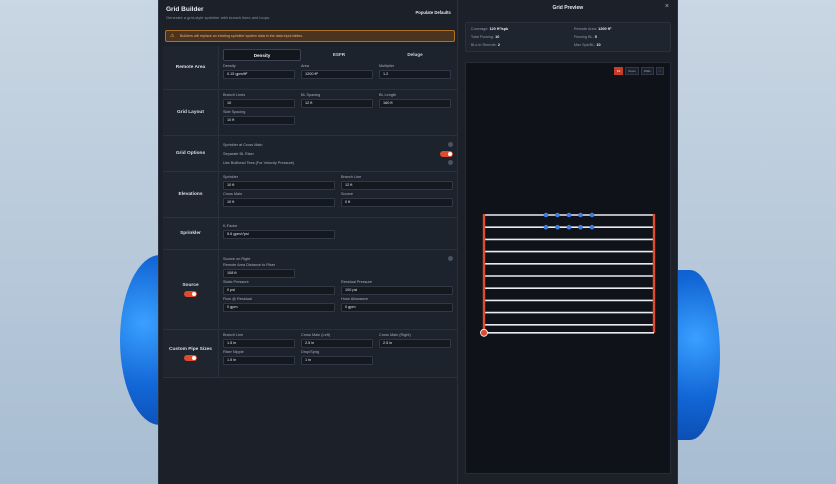  Describe the element at coordinates (415, 103) in the screenshot. I see `bl-length-input: 160 ft` at that location.